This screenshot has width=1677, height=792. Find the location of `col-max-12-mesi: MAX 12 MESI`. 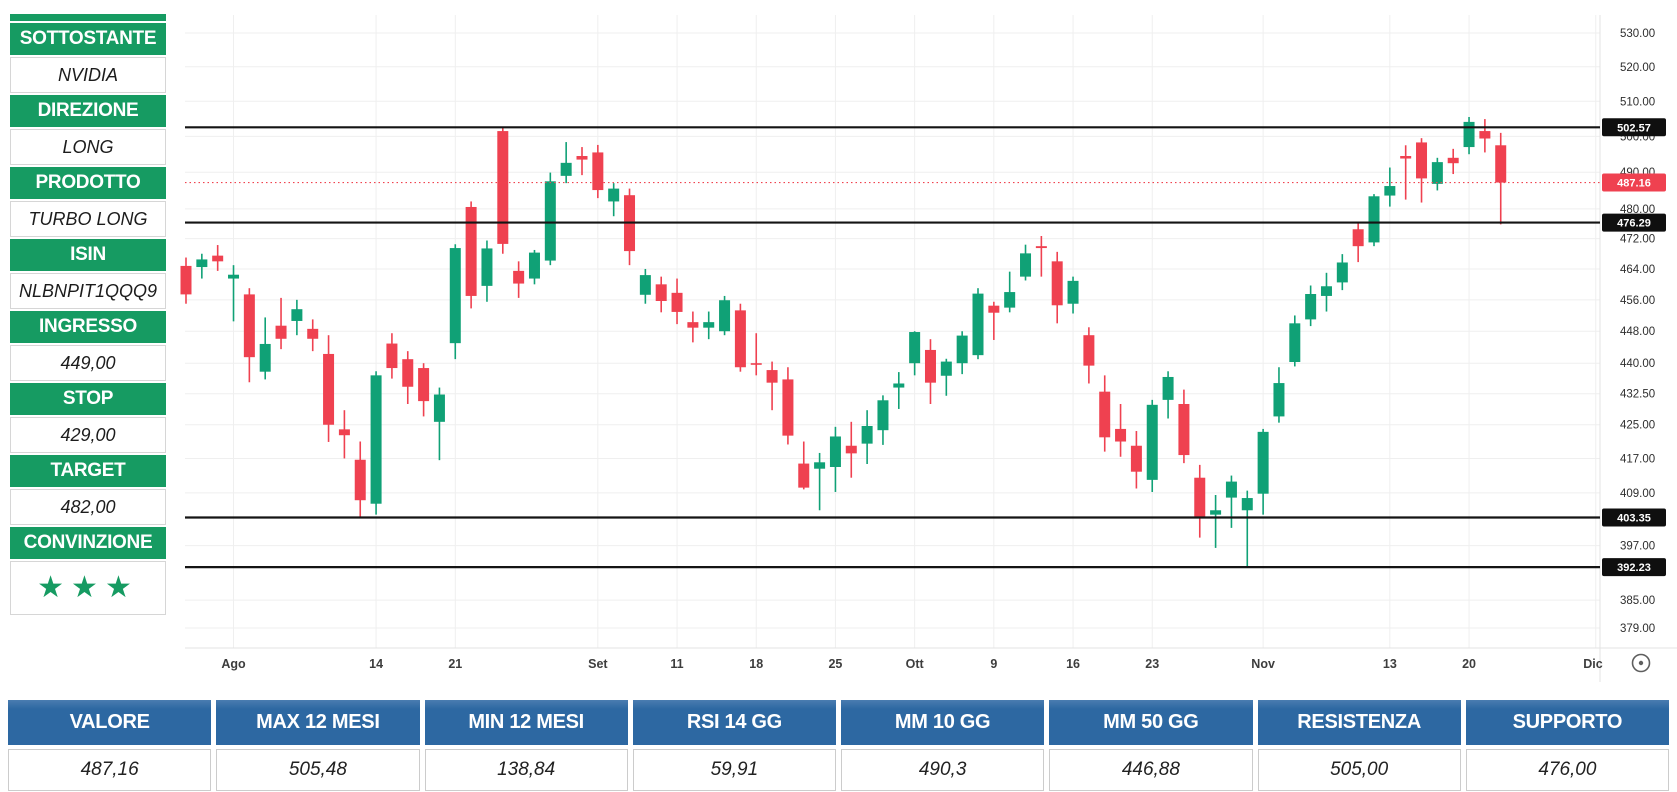

col-max-12-mesi: MAX 12 MESI is located at coordinates (318, 722).